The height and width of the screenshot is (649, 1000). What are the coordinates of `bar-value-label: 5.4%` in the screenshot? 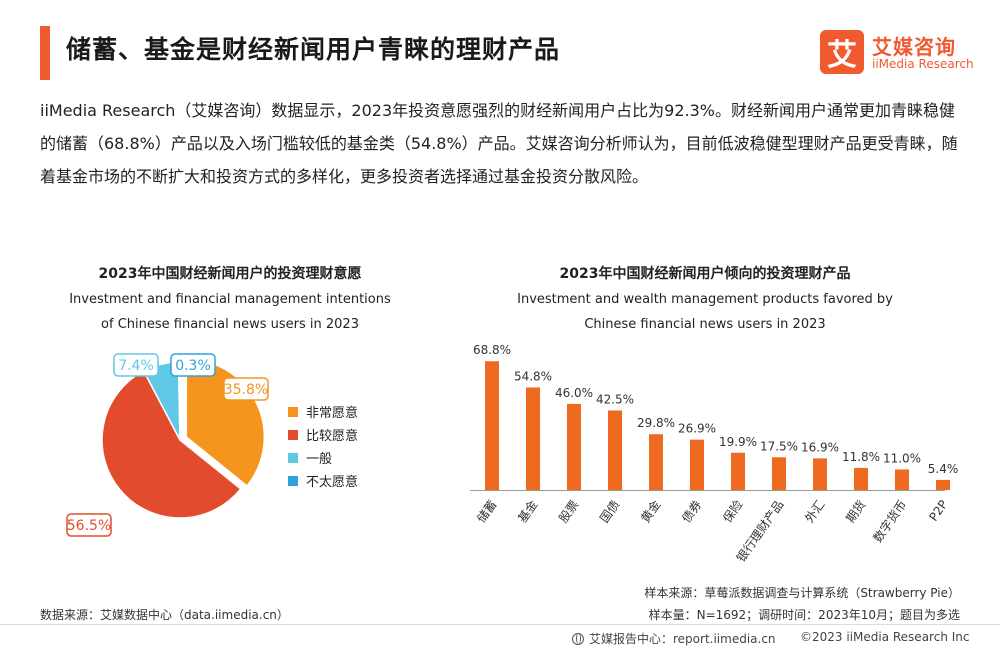 It's located at (943, 469).